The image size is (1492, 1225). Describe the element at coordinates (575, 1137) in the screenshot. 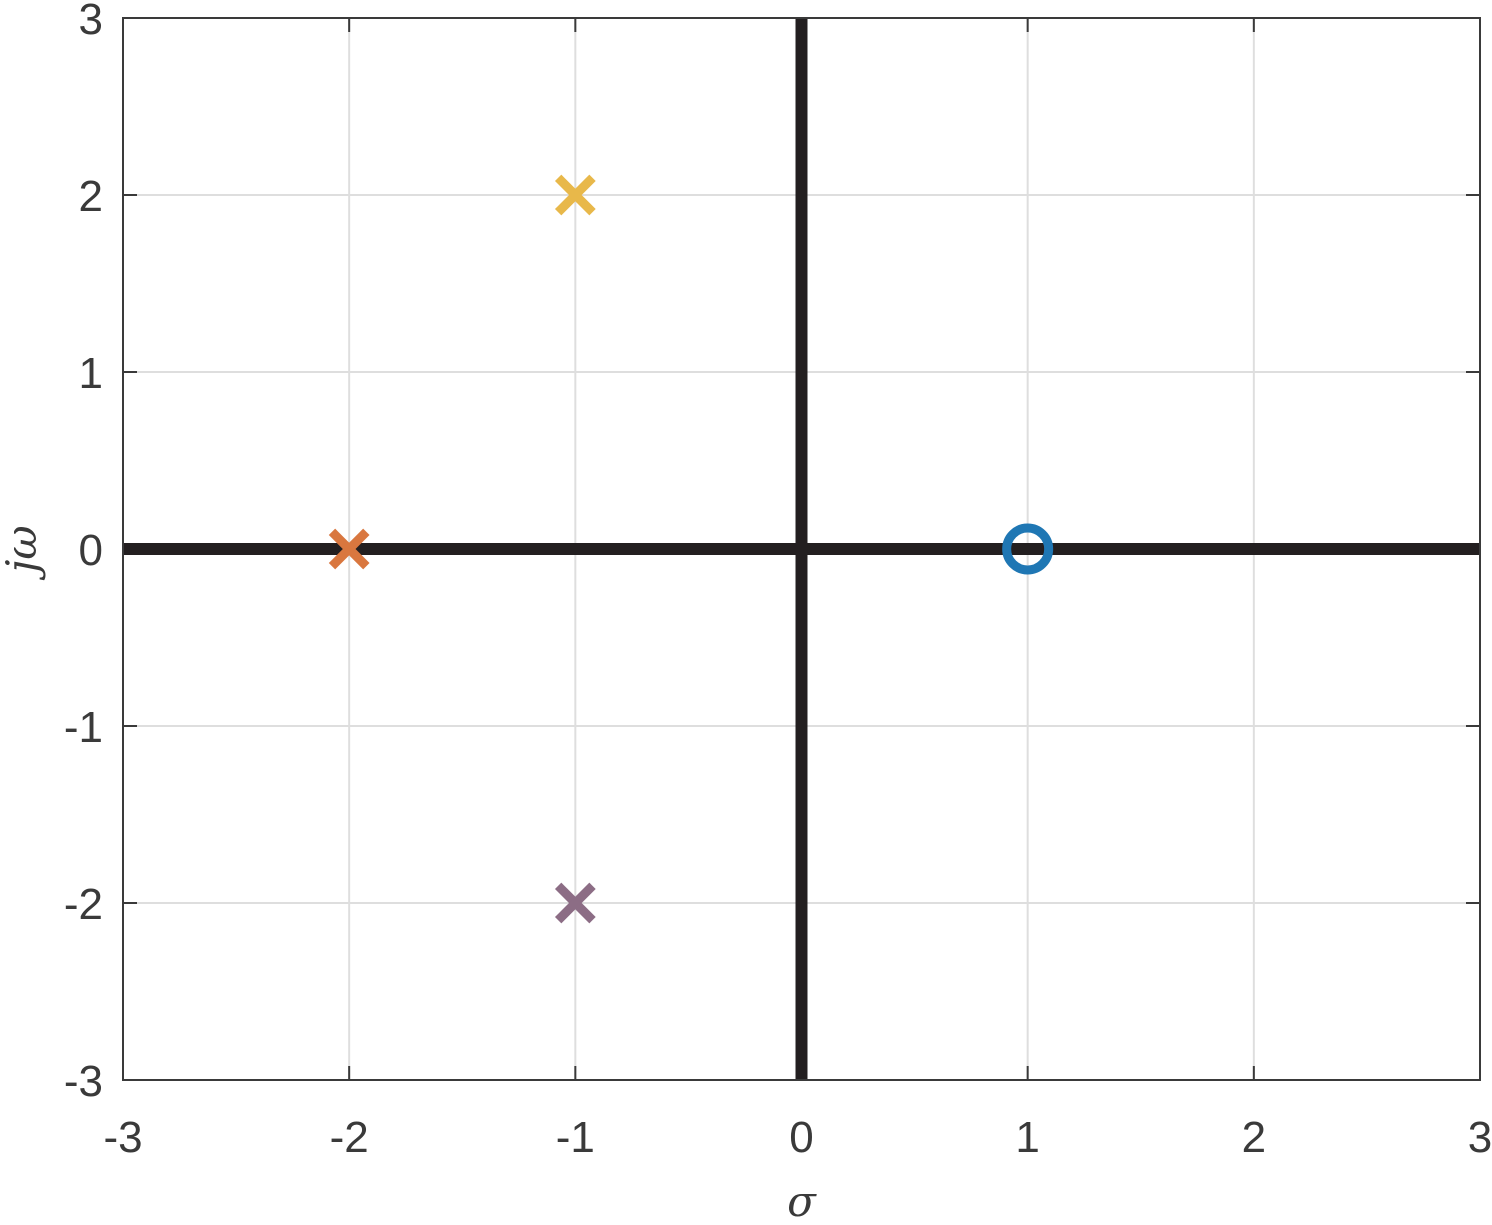

I see `x-tick-label: -1` at that location.